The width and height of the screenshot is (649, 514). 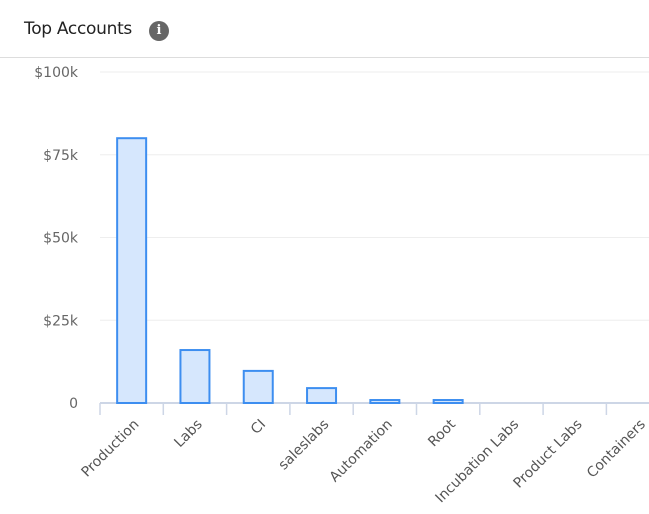 I want to click on y-tick-label: 0, so click(x=73, y=404).